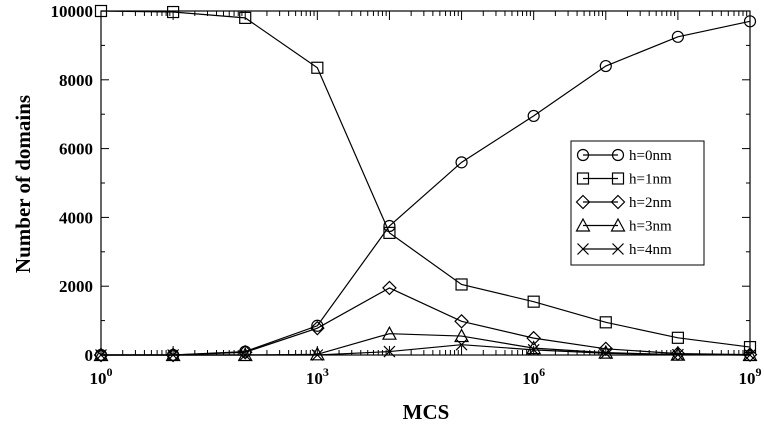 This screenshot has width=764, height=425. I want to click on x-tick-label: 10⁹, so click(750, 376).